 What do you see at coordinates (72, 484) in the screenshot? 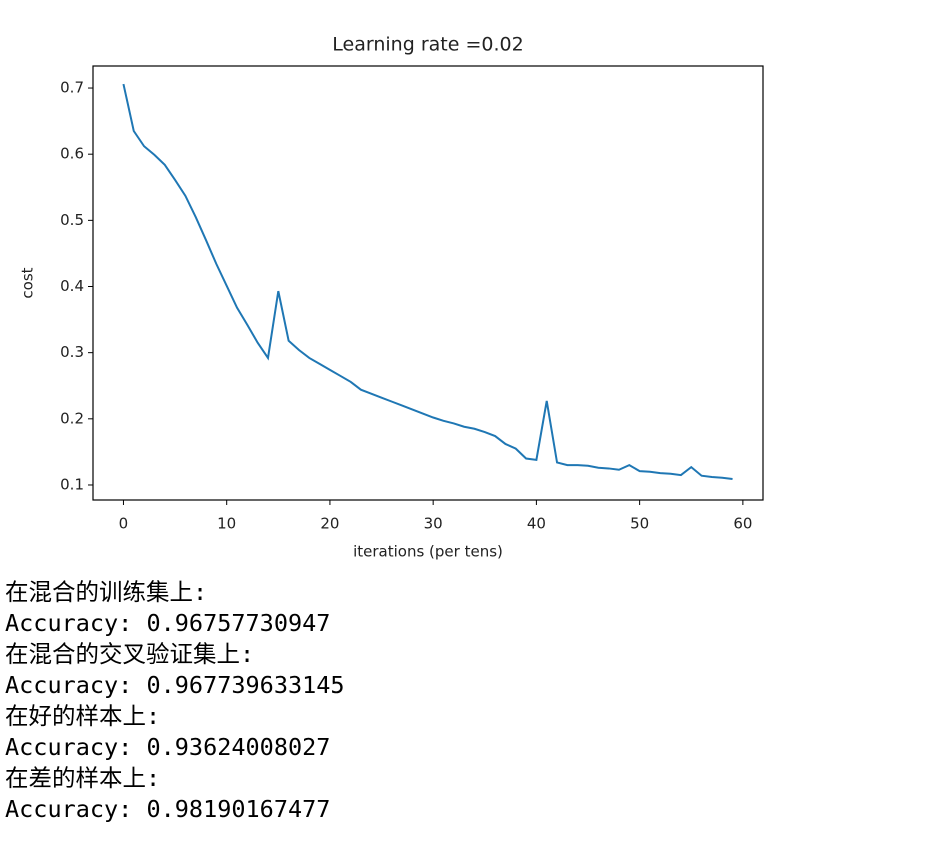
I see `y-tick-label: 0.1` at bounding box center [72, 484].